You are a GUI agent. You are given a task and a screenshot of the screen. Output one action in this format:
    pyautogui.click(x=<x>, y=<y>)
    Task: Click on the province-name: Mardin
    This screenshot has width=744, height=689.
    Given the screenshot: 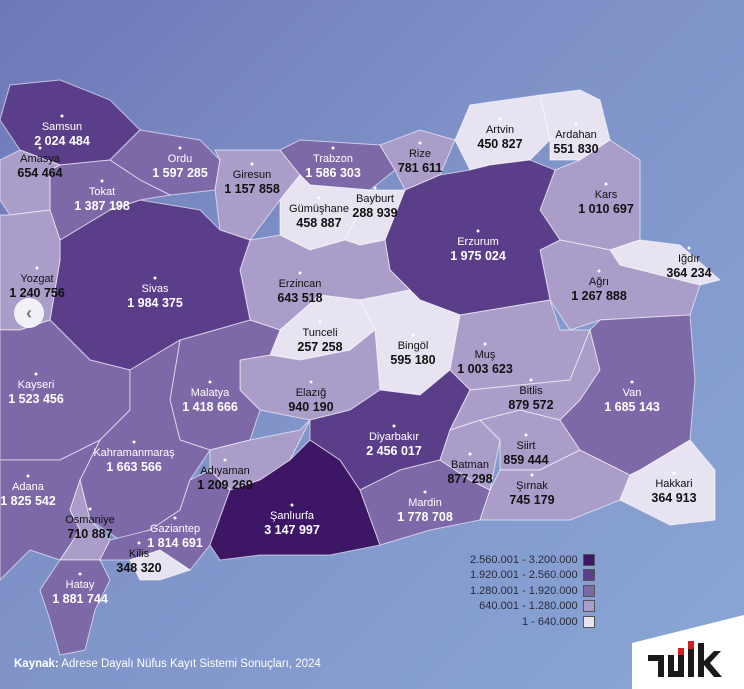 What is the action you would take?
    pyautogui.click(x=425, y=503)
    